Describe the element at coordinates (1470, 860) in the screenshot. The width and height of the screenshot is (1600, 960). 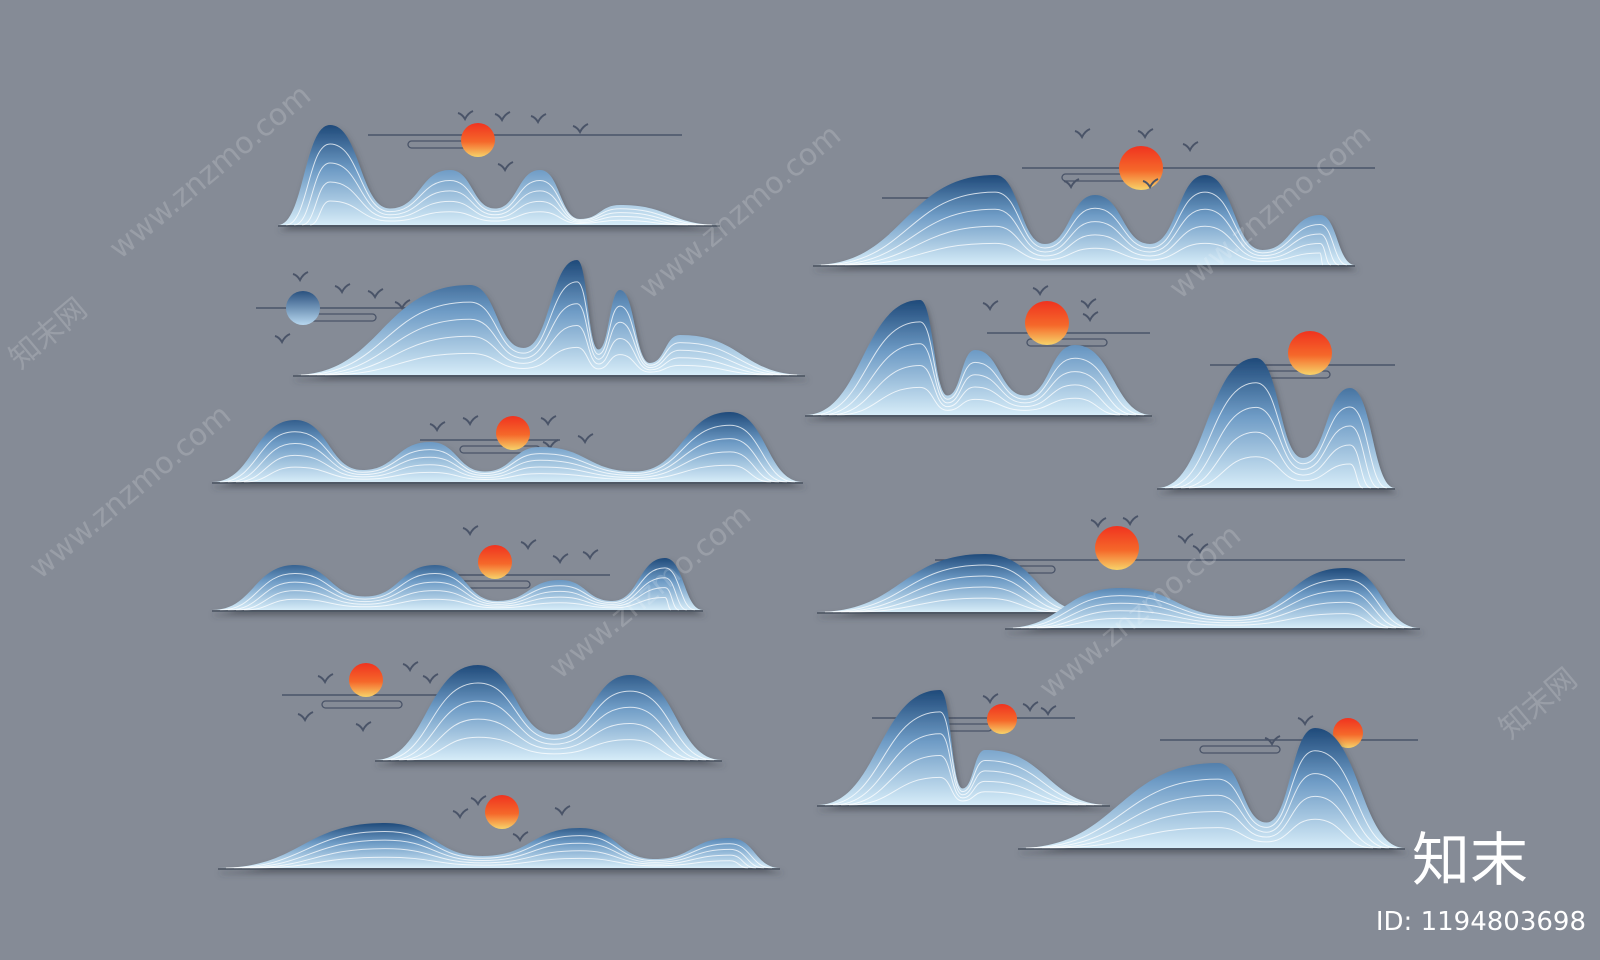
I see `brand-logo: 知末` at that location.